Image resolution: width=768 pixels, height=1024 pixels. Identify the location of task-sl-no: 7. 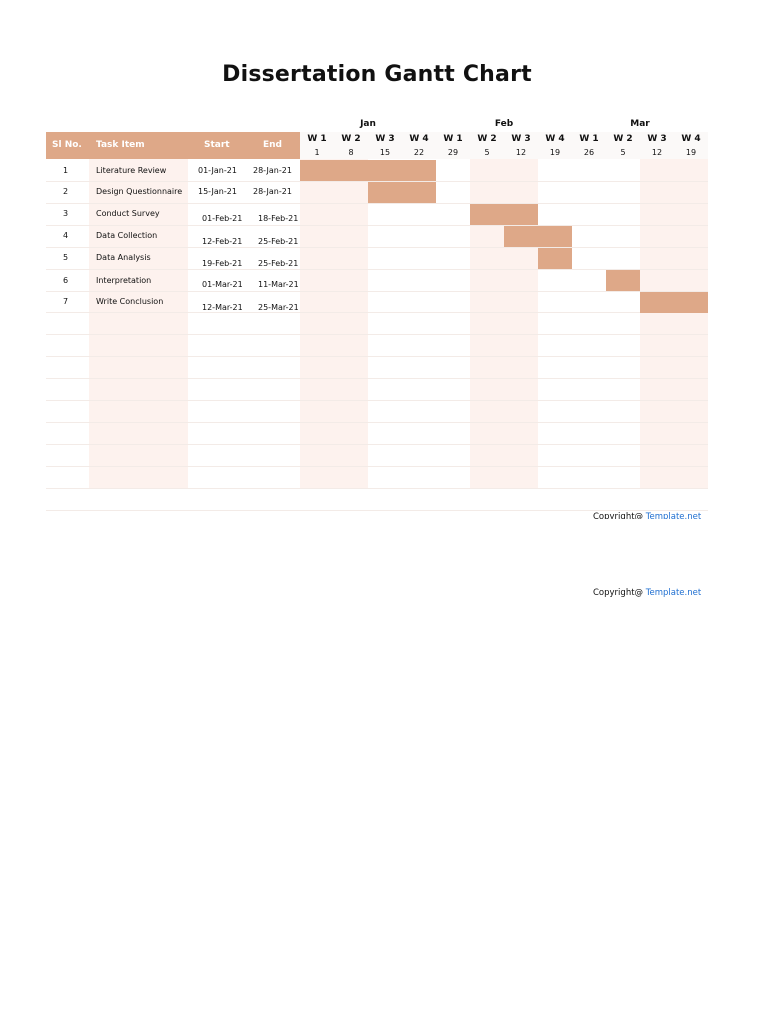
(66, 301).